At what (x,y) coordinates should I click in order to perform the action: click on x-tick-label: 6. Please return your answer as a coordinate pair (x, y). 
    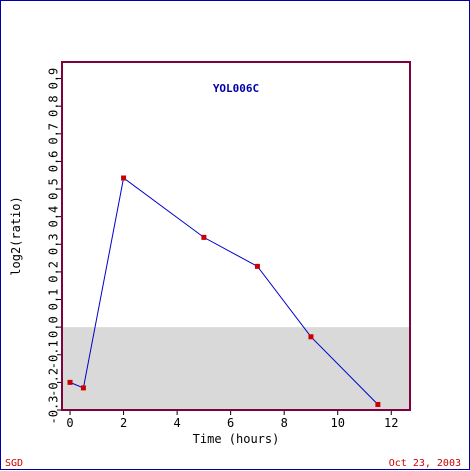
    Looking at the image, I should click on (230, 423).